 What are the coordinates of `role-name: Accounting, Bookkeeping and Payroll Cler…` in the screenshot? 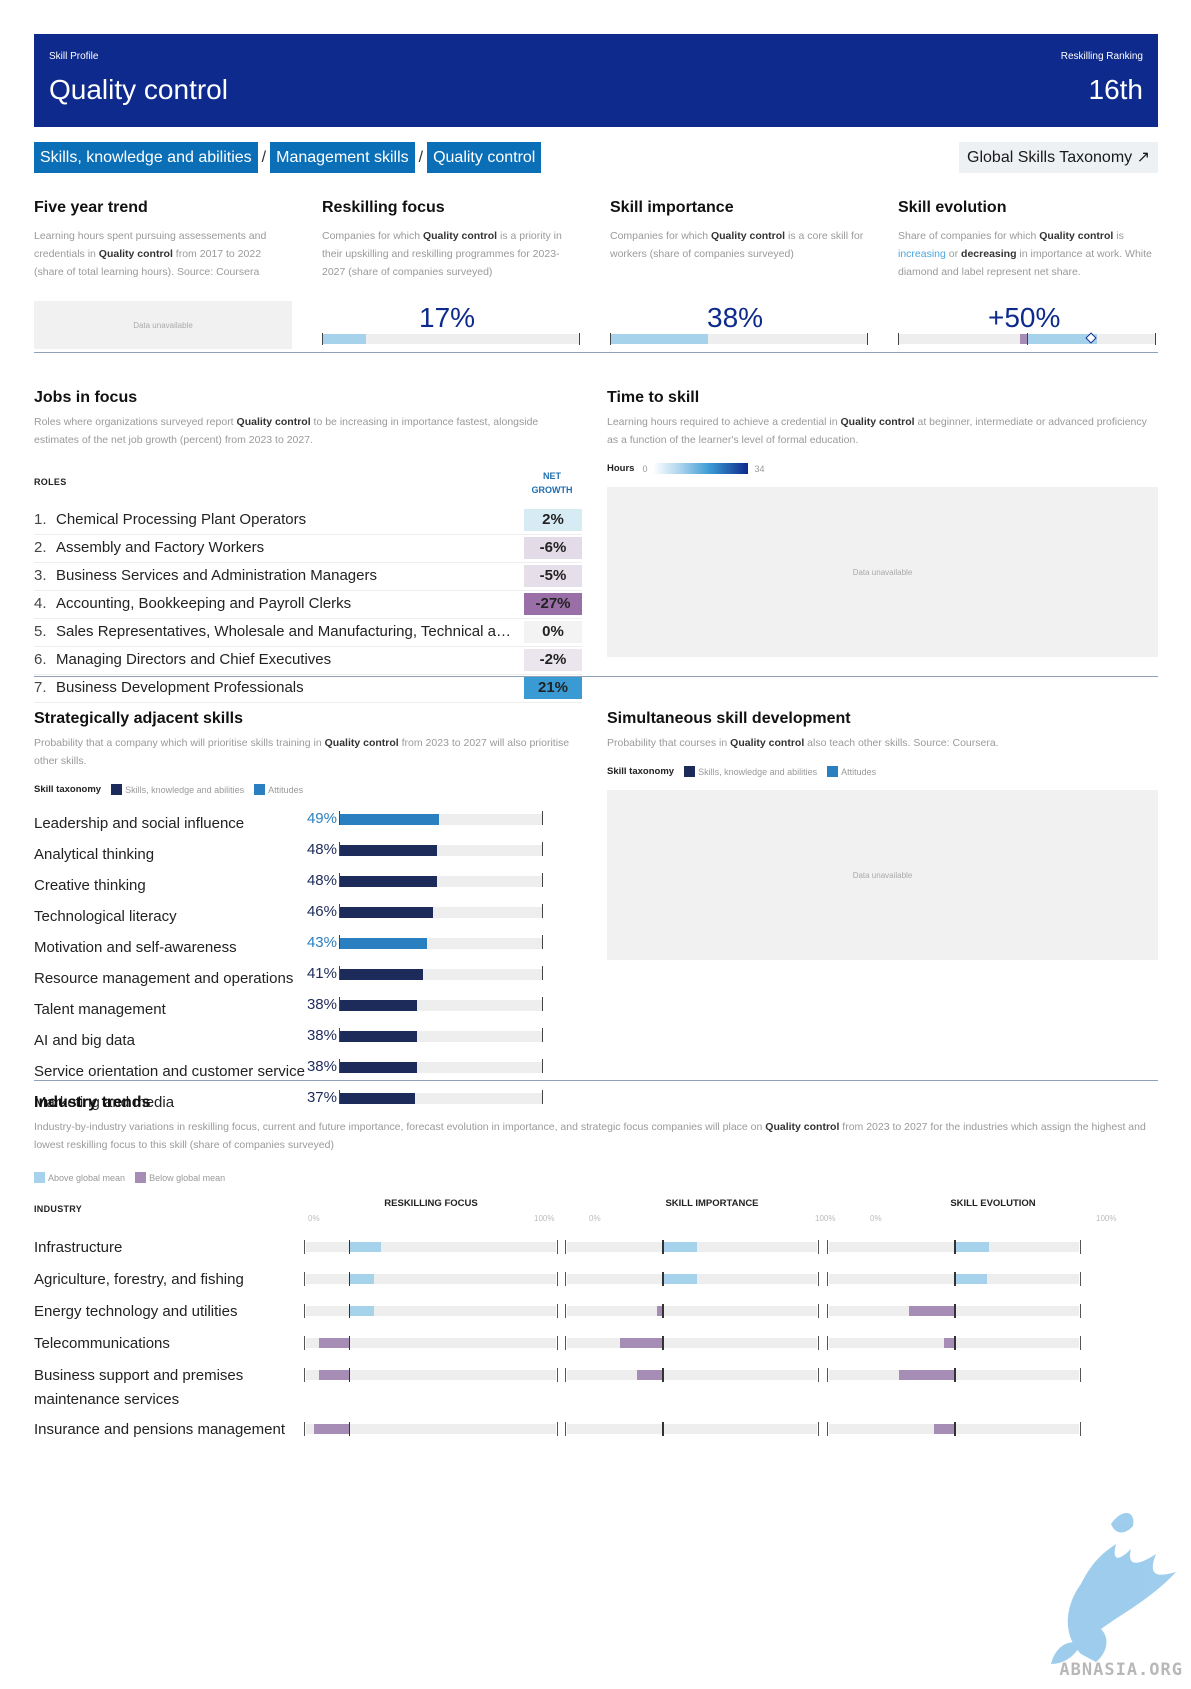 It's located at (204, 603).